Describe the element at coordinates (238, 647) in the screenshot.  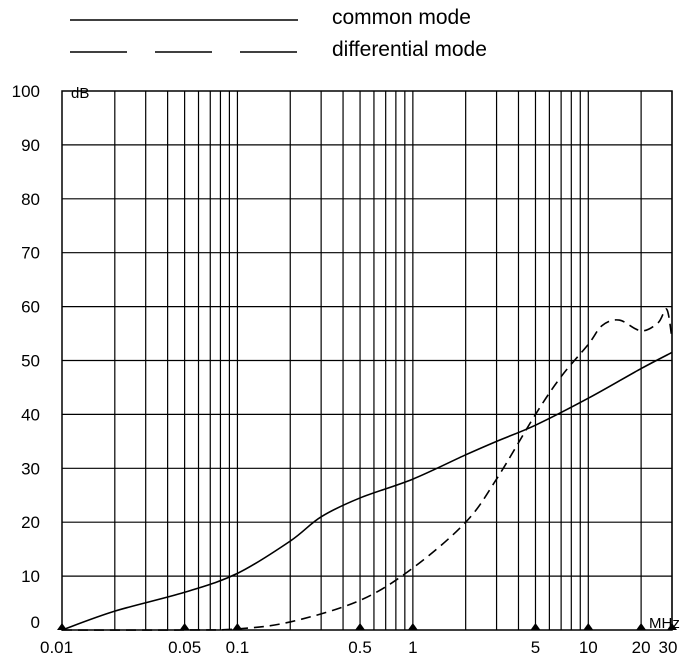
I see `x-tick-label: 0.1` at that location.